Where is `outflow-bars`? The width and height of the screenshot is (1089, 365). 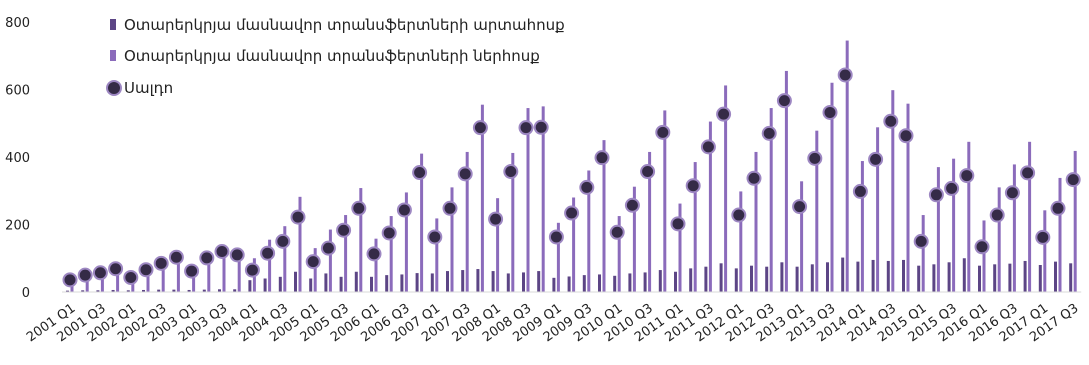
outflow-bars is located at coordinates (569, 274).